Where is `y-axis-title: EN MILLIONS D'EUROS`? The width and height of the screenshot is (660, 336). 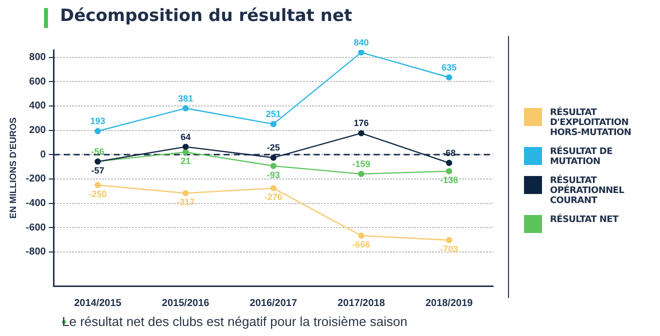
y-axis-title: EN MILLIONS D'EUROS is located at coordinates (13, 168).